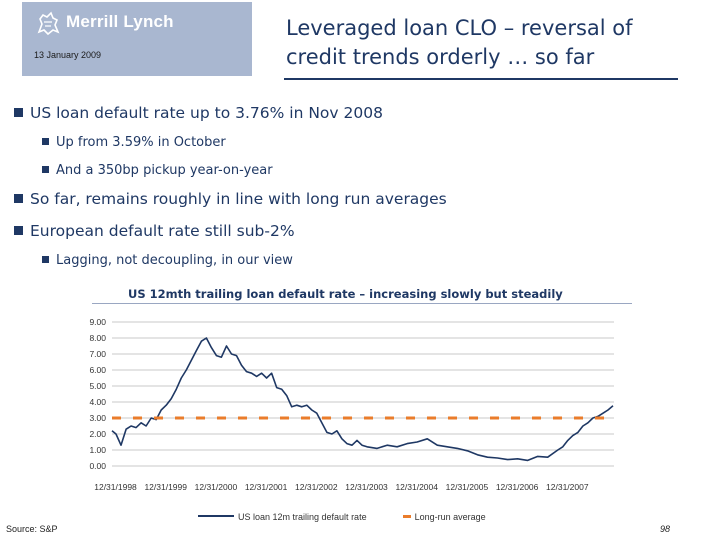  Describe the element at coordinates (97, 386) in the screenshot. I see `y-tick-label: 5.00` at that location.